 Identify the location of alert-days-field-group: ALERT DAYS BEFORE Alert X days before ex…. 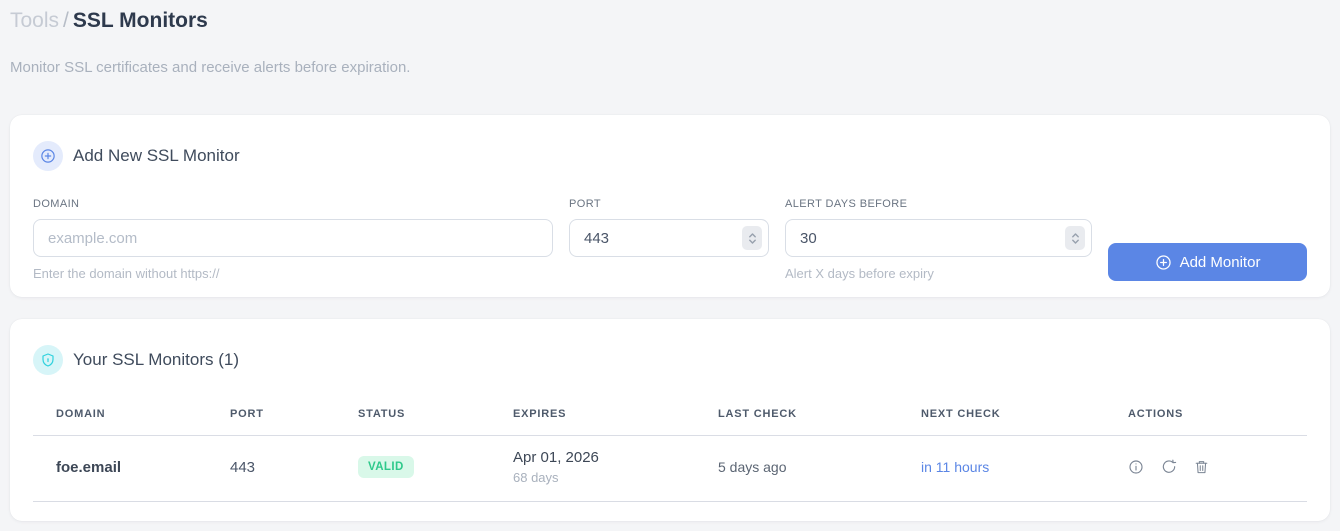
(938, 239).